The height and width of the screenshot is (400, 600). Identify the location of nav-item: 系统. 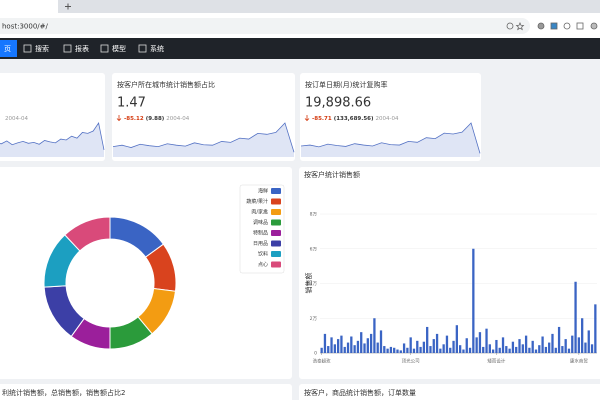
(157, 48).